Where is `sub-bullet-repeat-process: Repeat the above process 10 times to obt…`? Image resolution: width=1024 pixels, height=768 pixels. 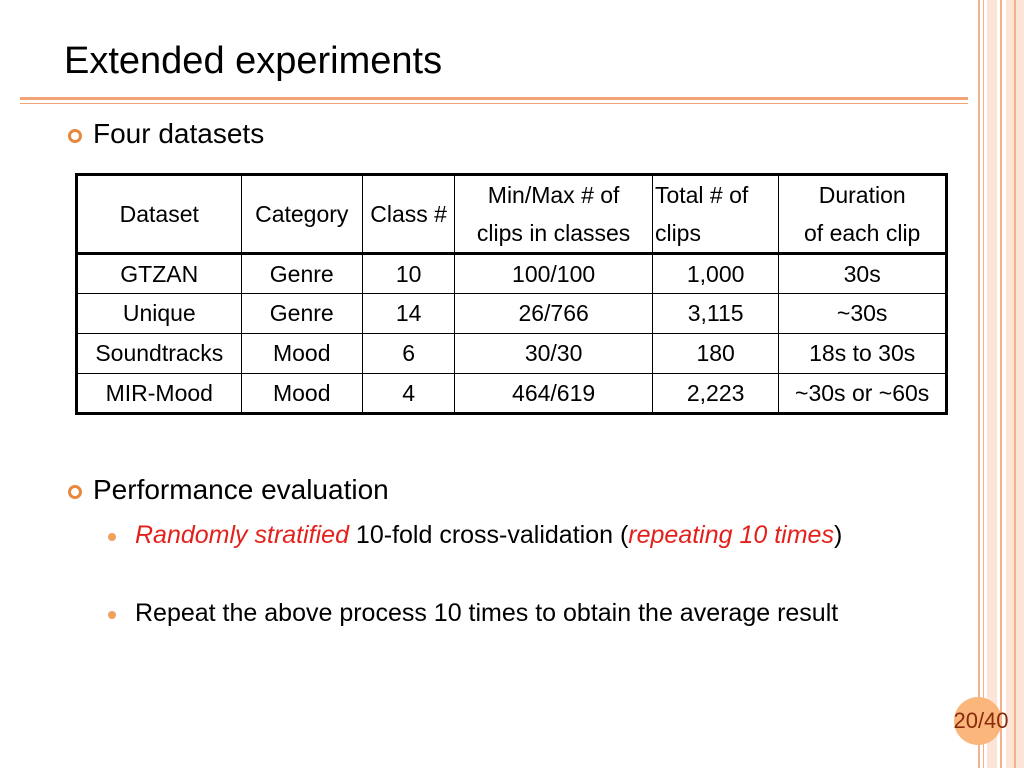 sub-bullet-repeat-process: Repeat the above process 10 times to obt… is located at coordinates (487, 613).